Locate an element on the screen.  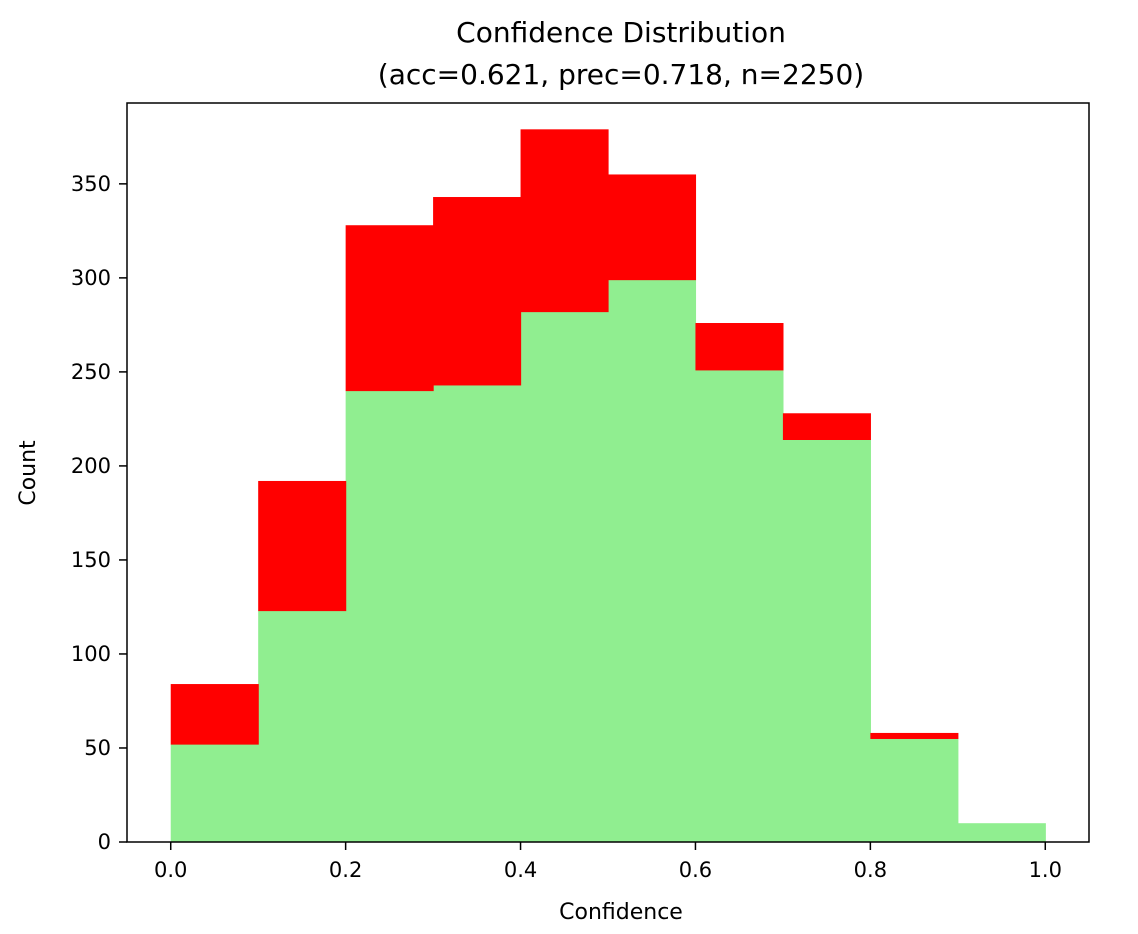
bar-series0-bin6 is located at coordinates (739, 606).